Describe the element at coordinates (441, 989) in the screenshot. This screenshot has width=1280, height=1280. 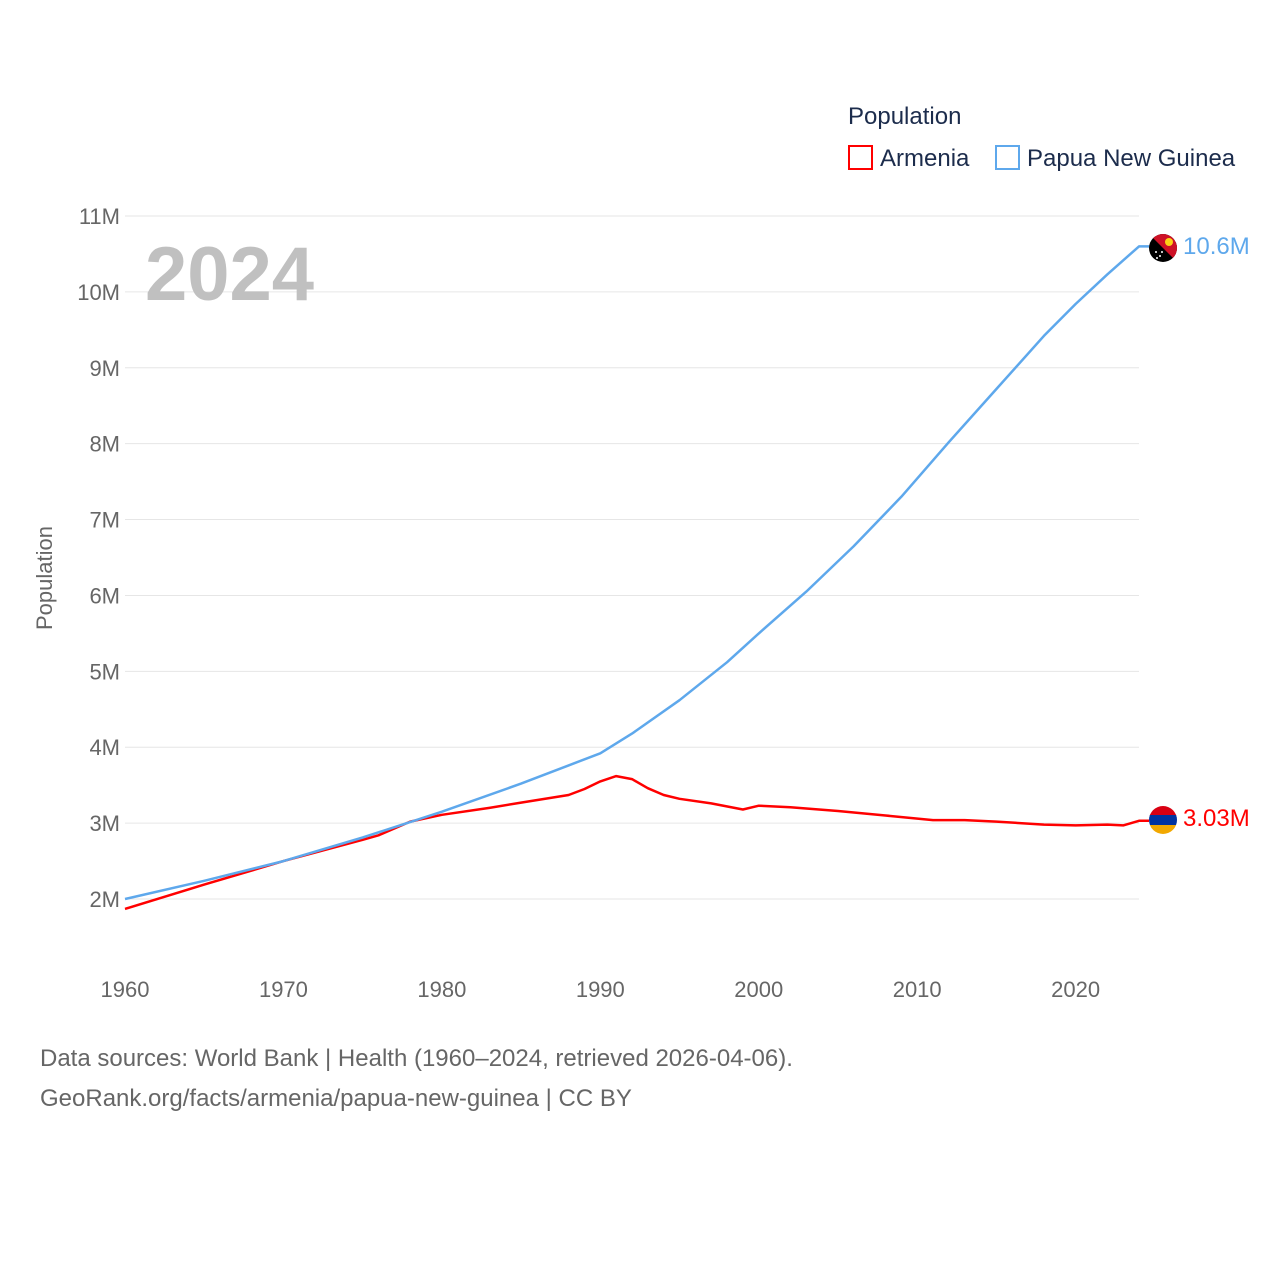
I see `x-tick-label: 1980` at that location.